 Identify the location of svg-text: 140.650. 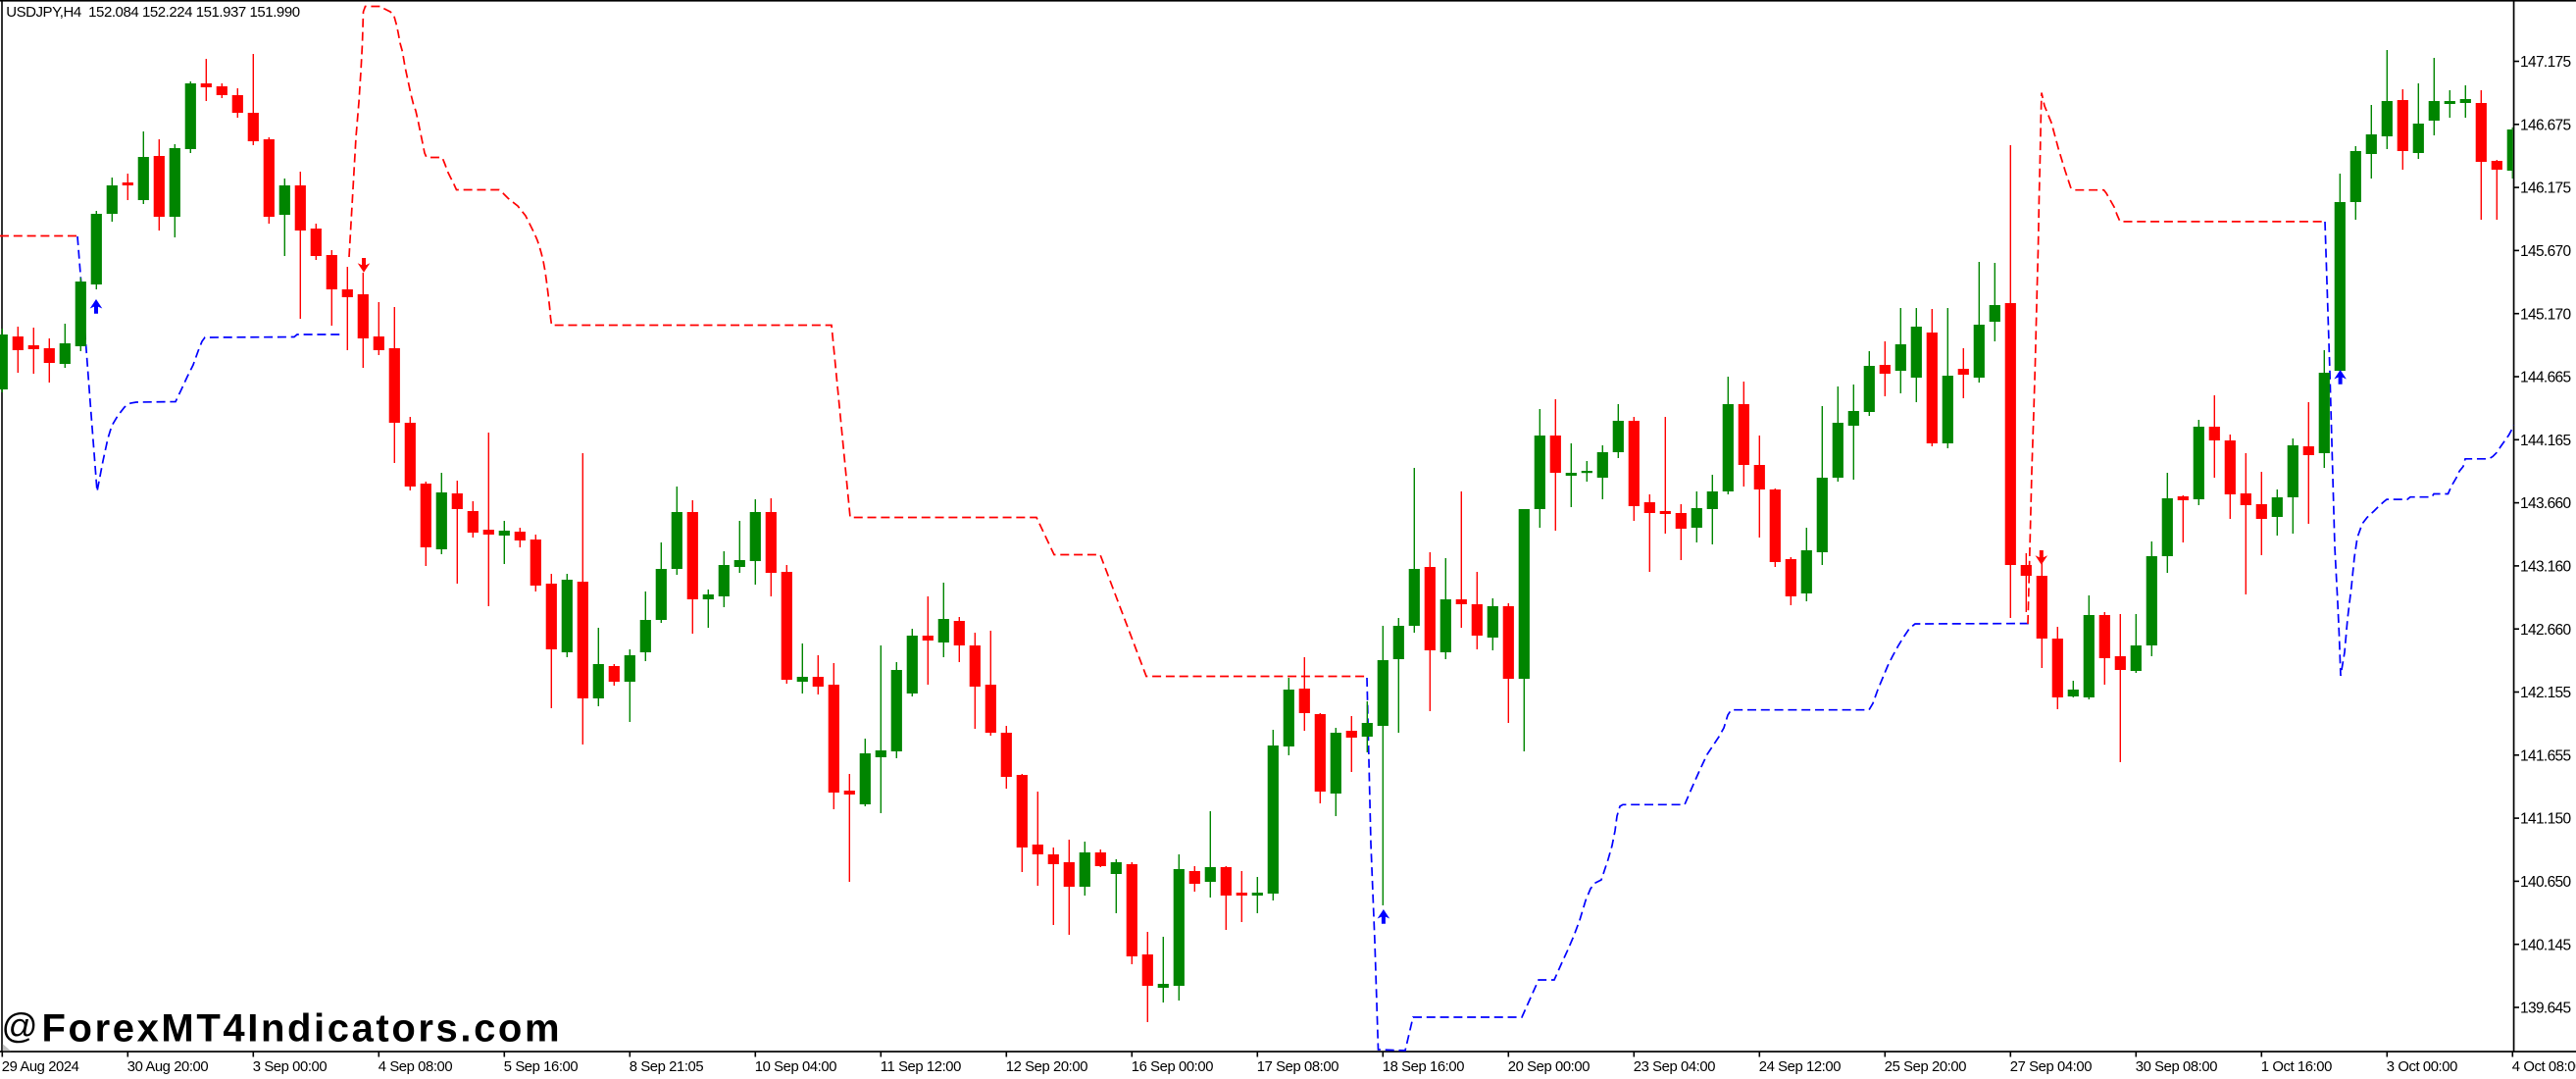
(2546, 882).